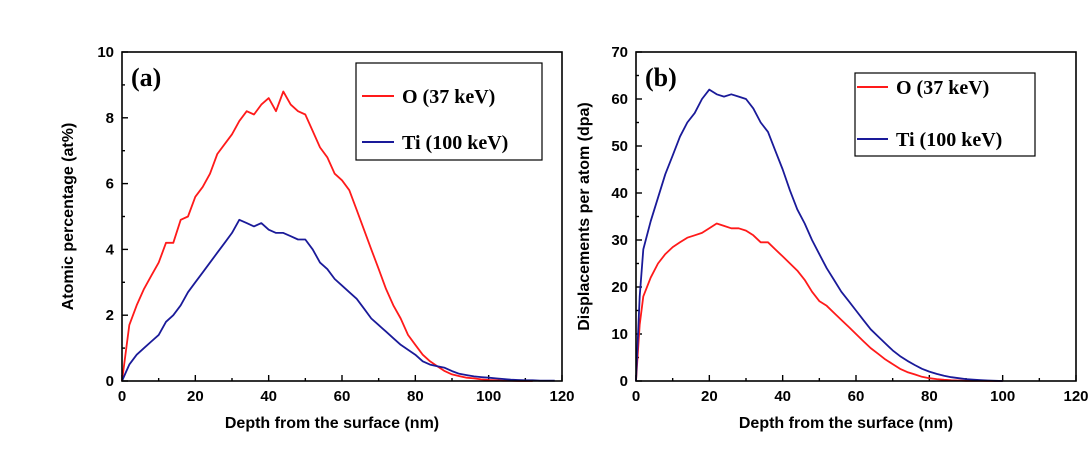 The image size is (1092, 452). What do you see at coordinates (619, 334) in the screenshot?
I see `y-tick-label-b-1: 10` at bounding box center [619, 334].